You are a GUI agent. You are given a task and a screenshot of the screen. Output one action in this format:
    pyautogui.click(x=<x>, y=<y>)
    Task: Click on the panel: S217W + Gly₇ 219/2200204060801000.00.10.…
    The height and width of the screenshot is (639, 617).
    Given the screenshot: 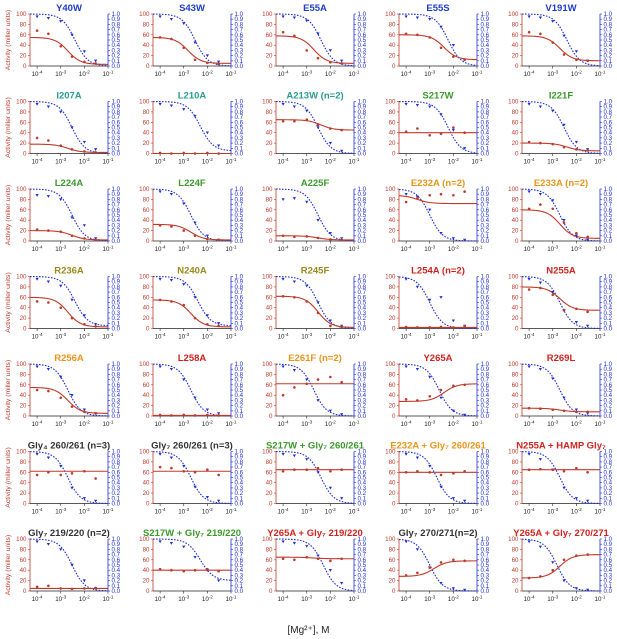 What is the action you would take?
    pyautogui.click(x=191, y=565)
    